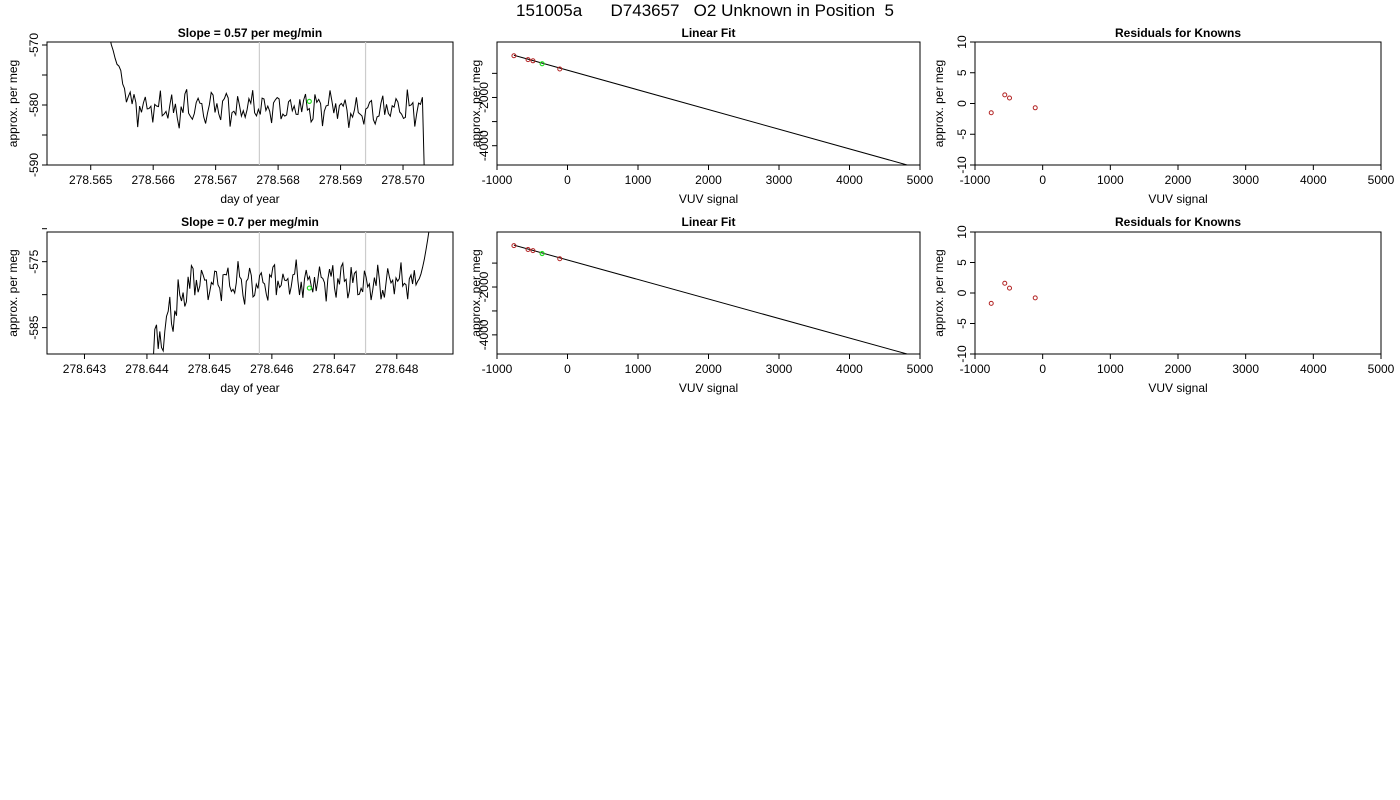  I want to click on y-tick-label: -570, so click(34, 45).